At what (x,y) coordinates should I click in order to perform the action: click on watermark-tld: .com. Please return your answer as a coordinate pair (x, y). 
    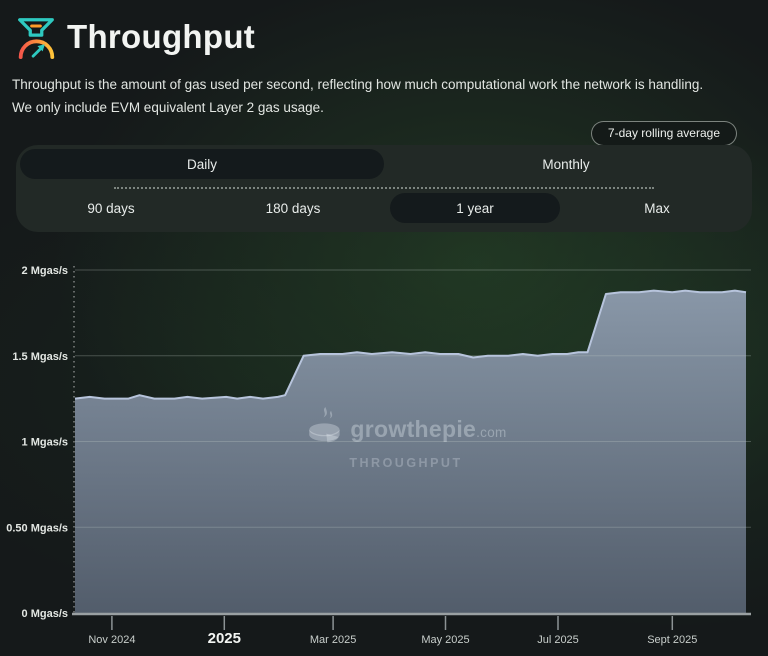
    Looking at the image, I should click on (491, 432).